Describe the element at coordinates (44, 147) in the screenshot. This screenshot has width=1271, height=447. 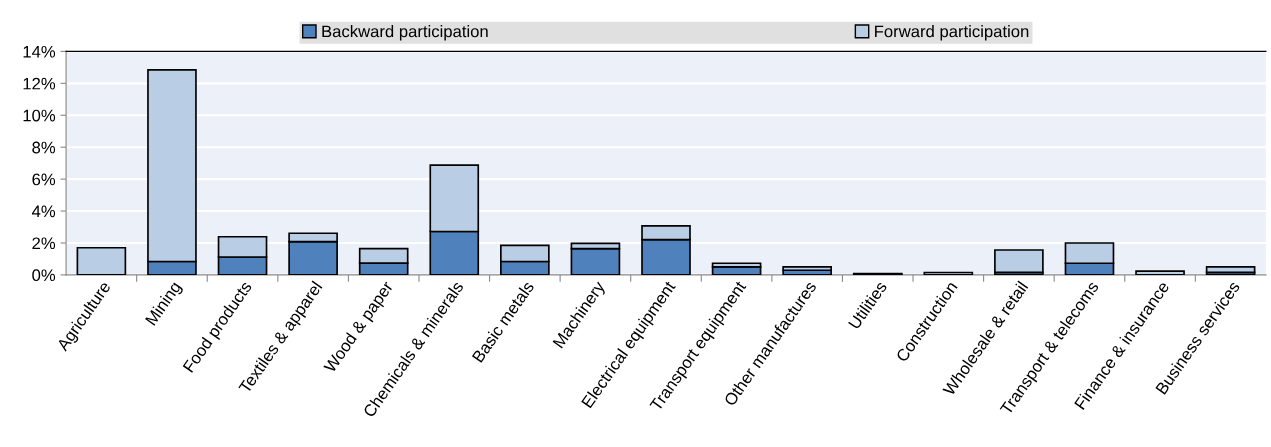
I see `y-tick-label: 8%` at that location.